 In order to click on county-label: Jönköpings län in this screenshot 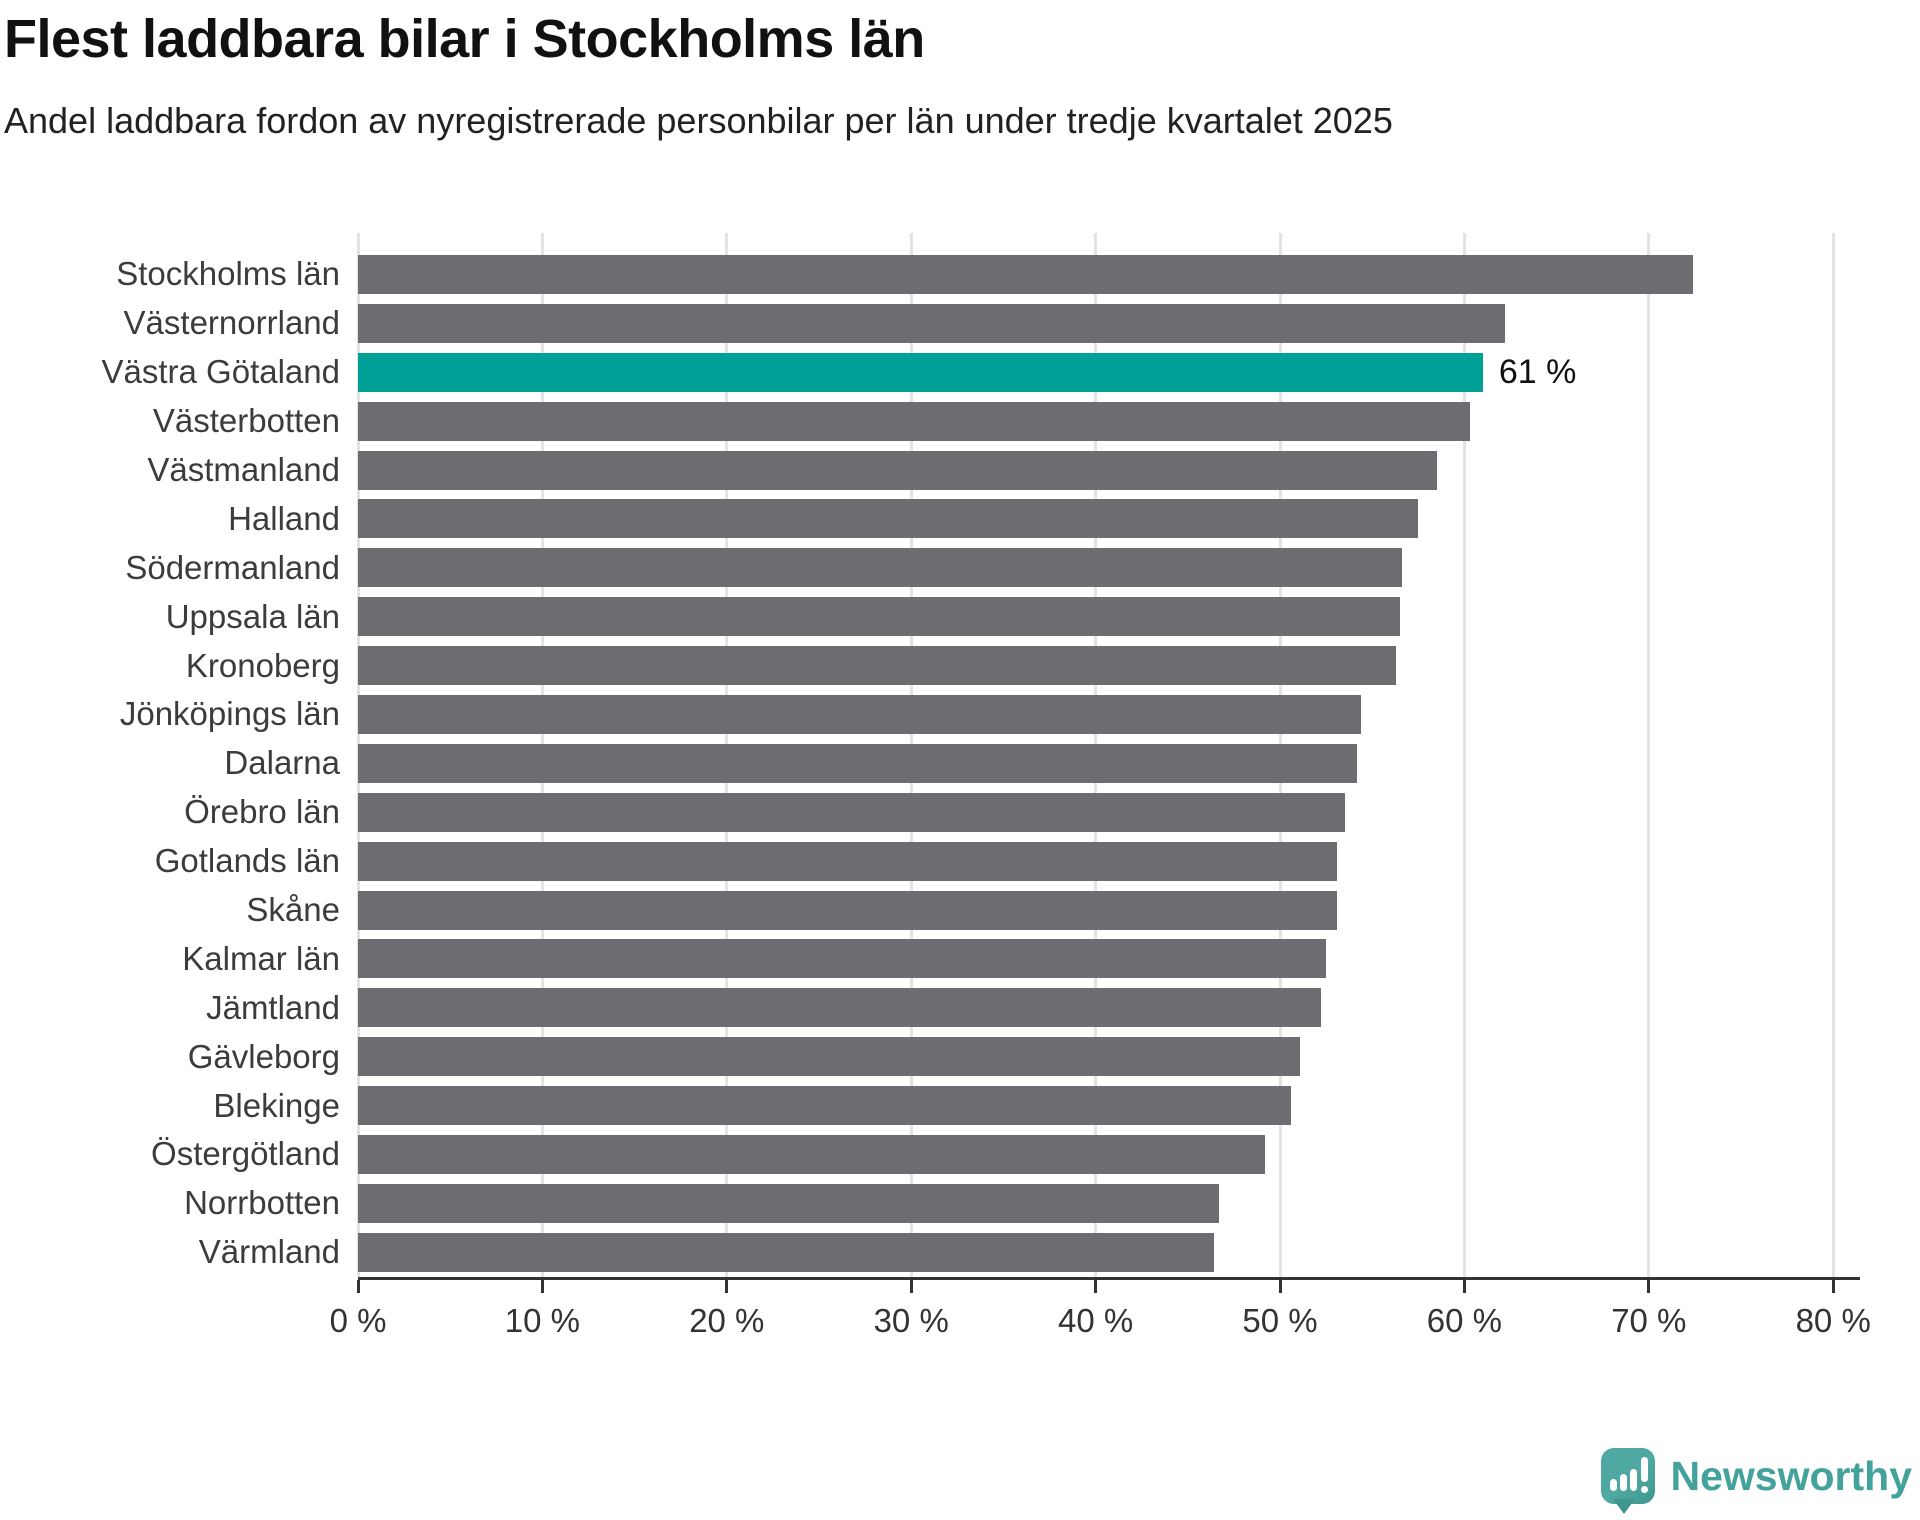, I will do `click(229, 714)`.